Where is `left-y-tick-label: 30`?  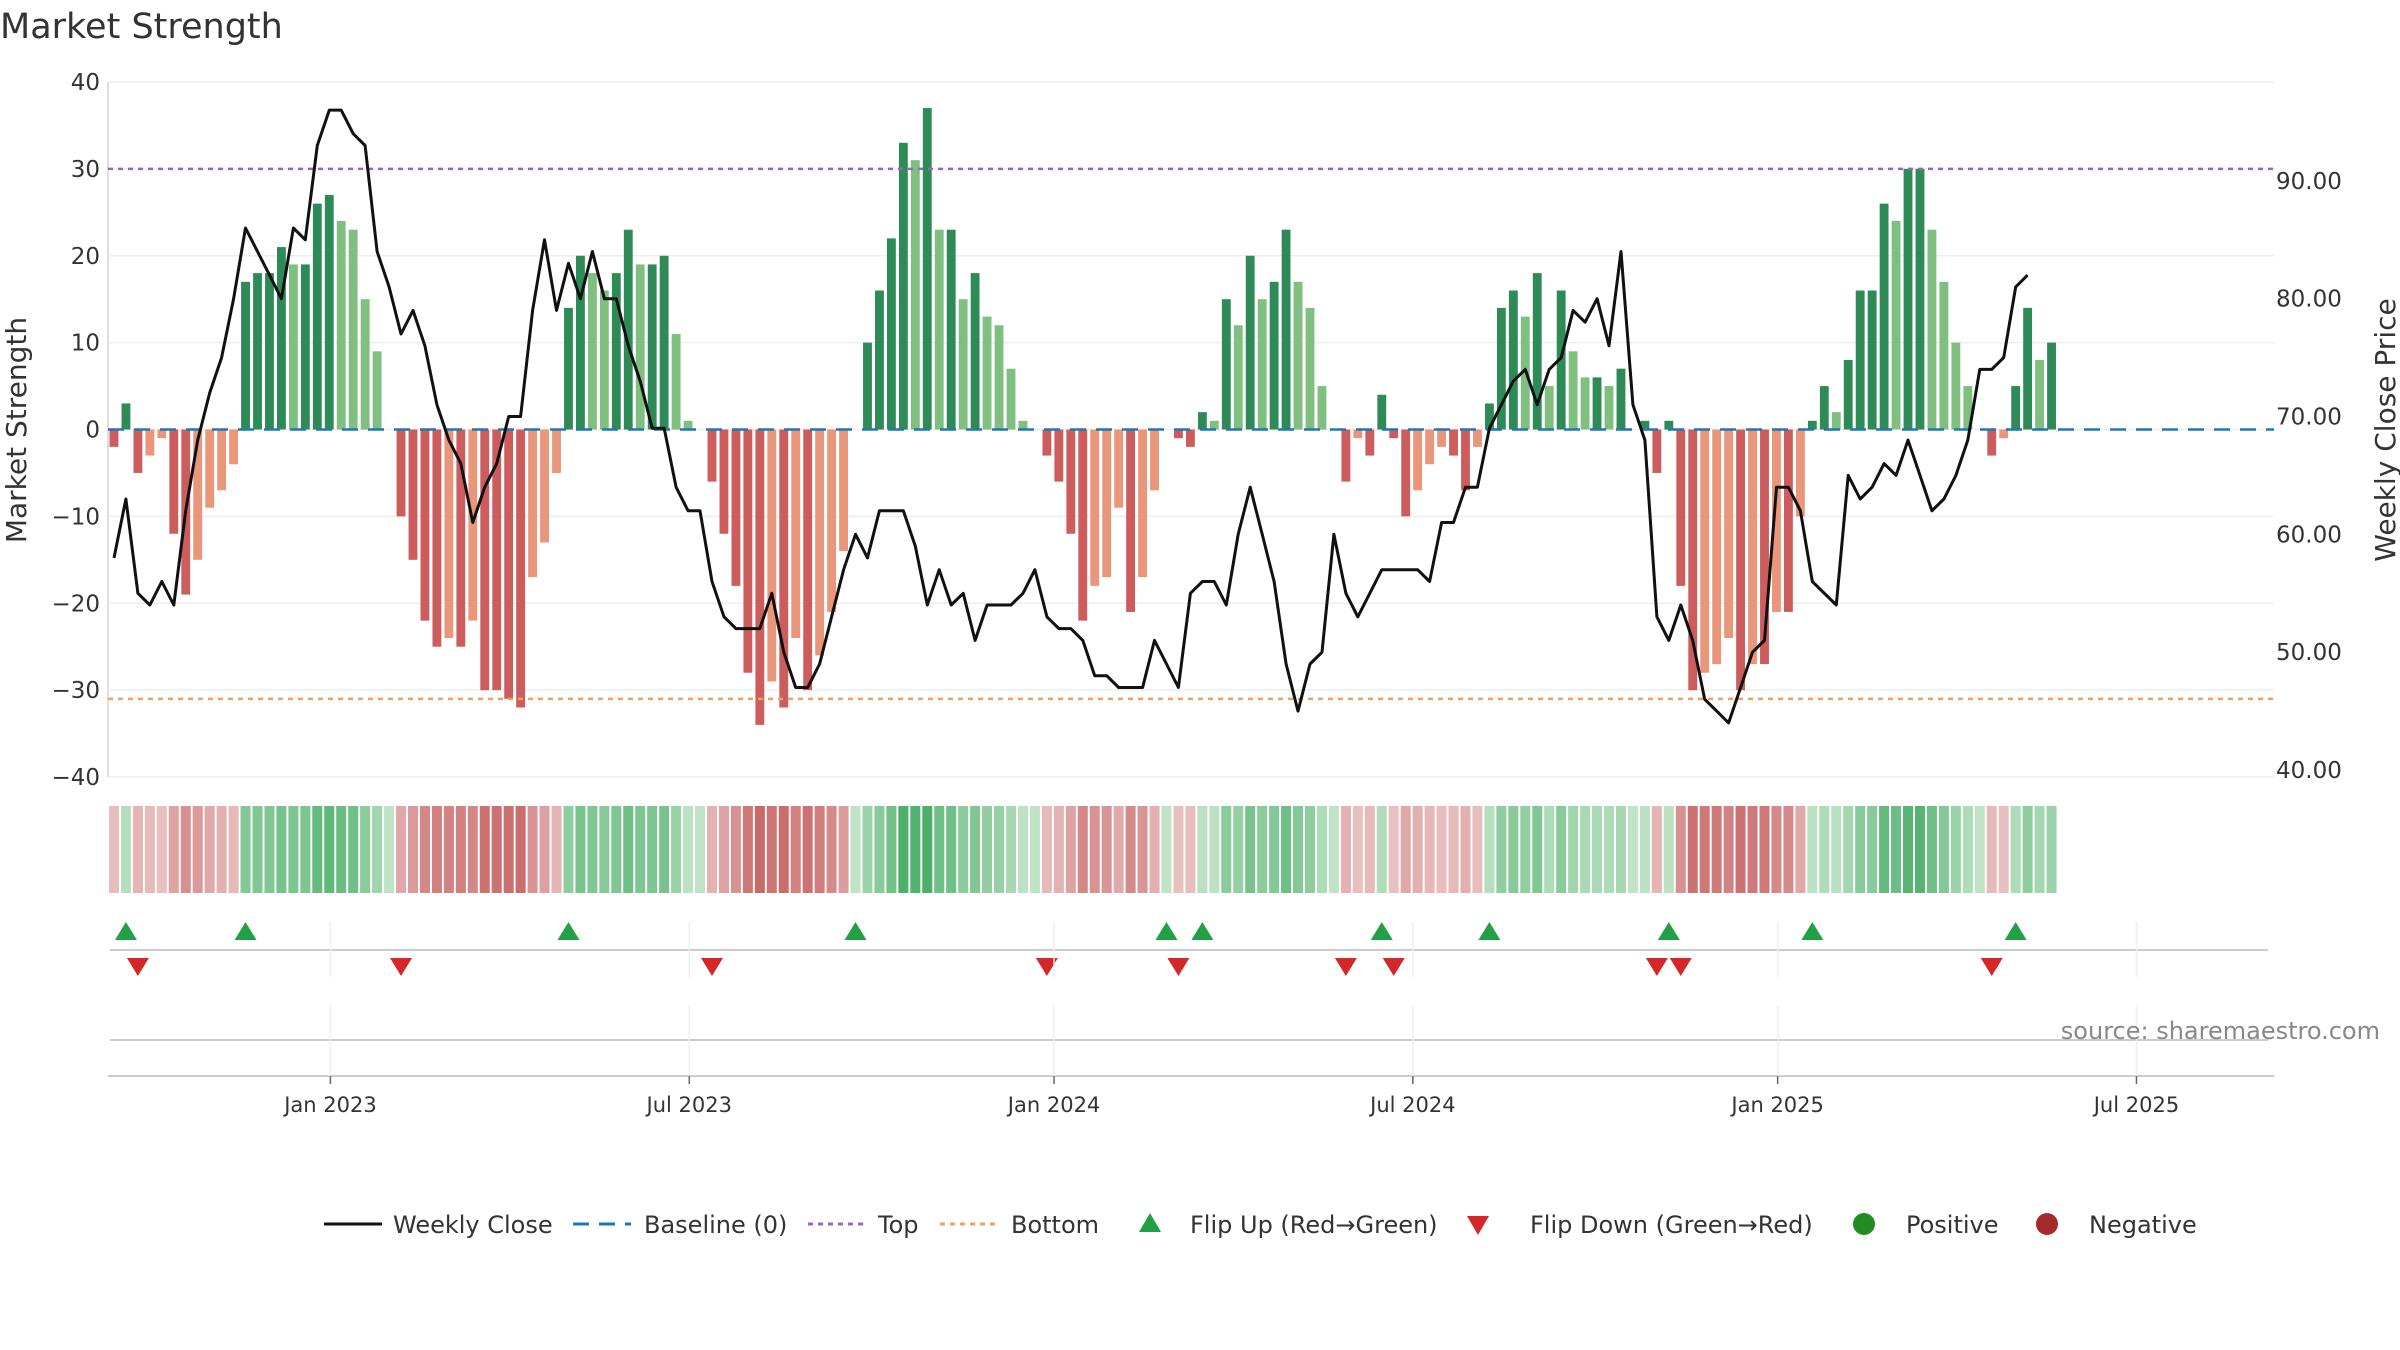 left-y-tick-label: 30 is located at coordinates (85, 170).